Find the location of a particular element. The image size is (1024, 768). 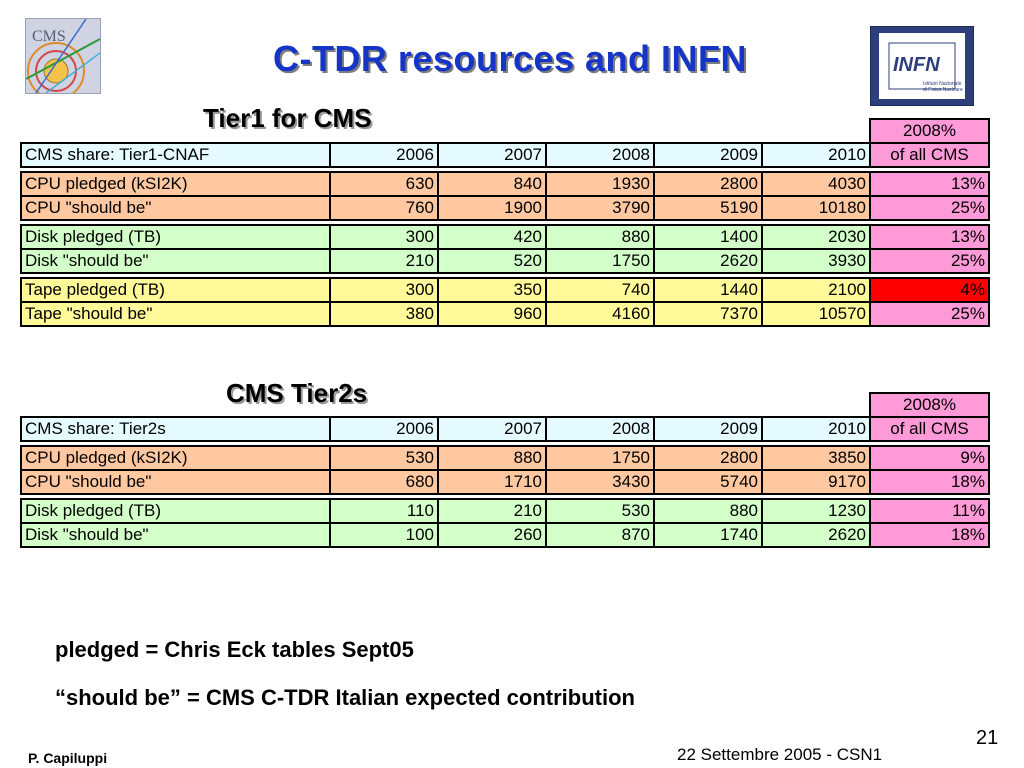

cell-value: 420 is located at coordinates (492, 237).